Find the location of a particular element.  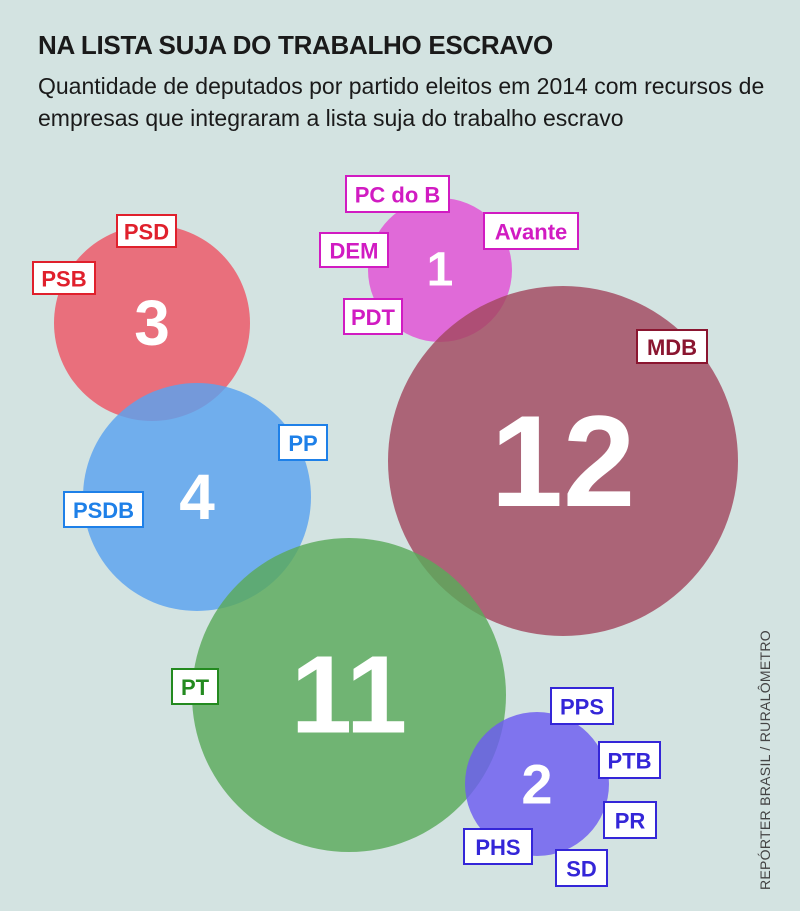

party-label-text: DEM is located at coordinates (354, 251).